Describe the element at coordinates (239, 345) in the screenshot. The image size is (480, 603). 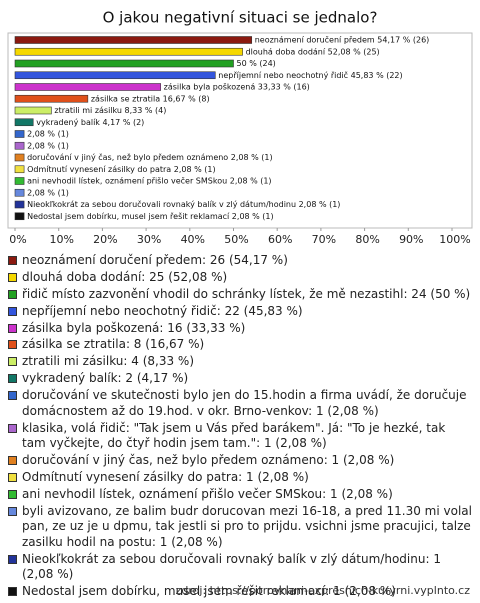
I see `legend-item: zásilka se ztratila: 8 (16,67 %)` at that location.